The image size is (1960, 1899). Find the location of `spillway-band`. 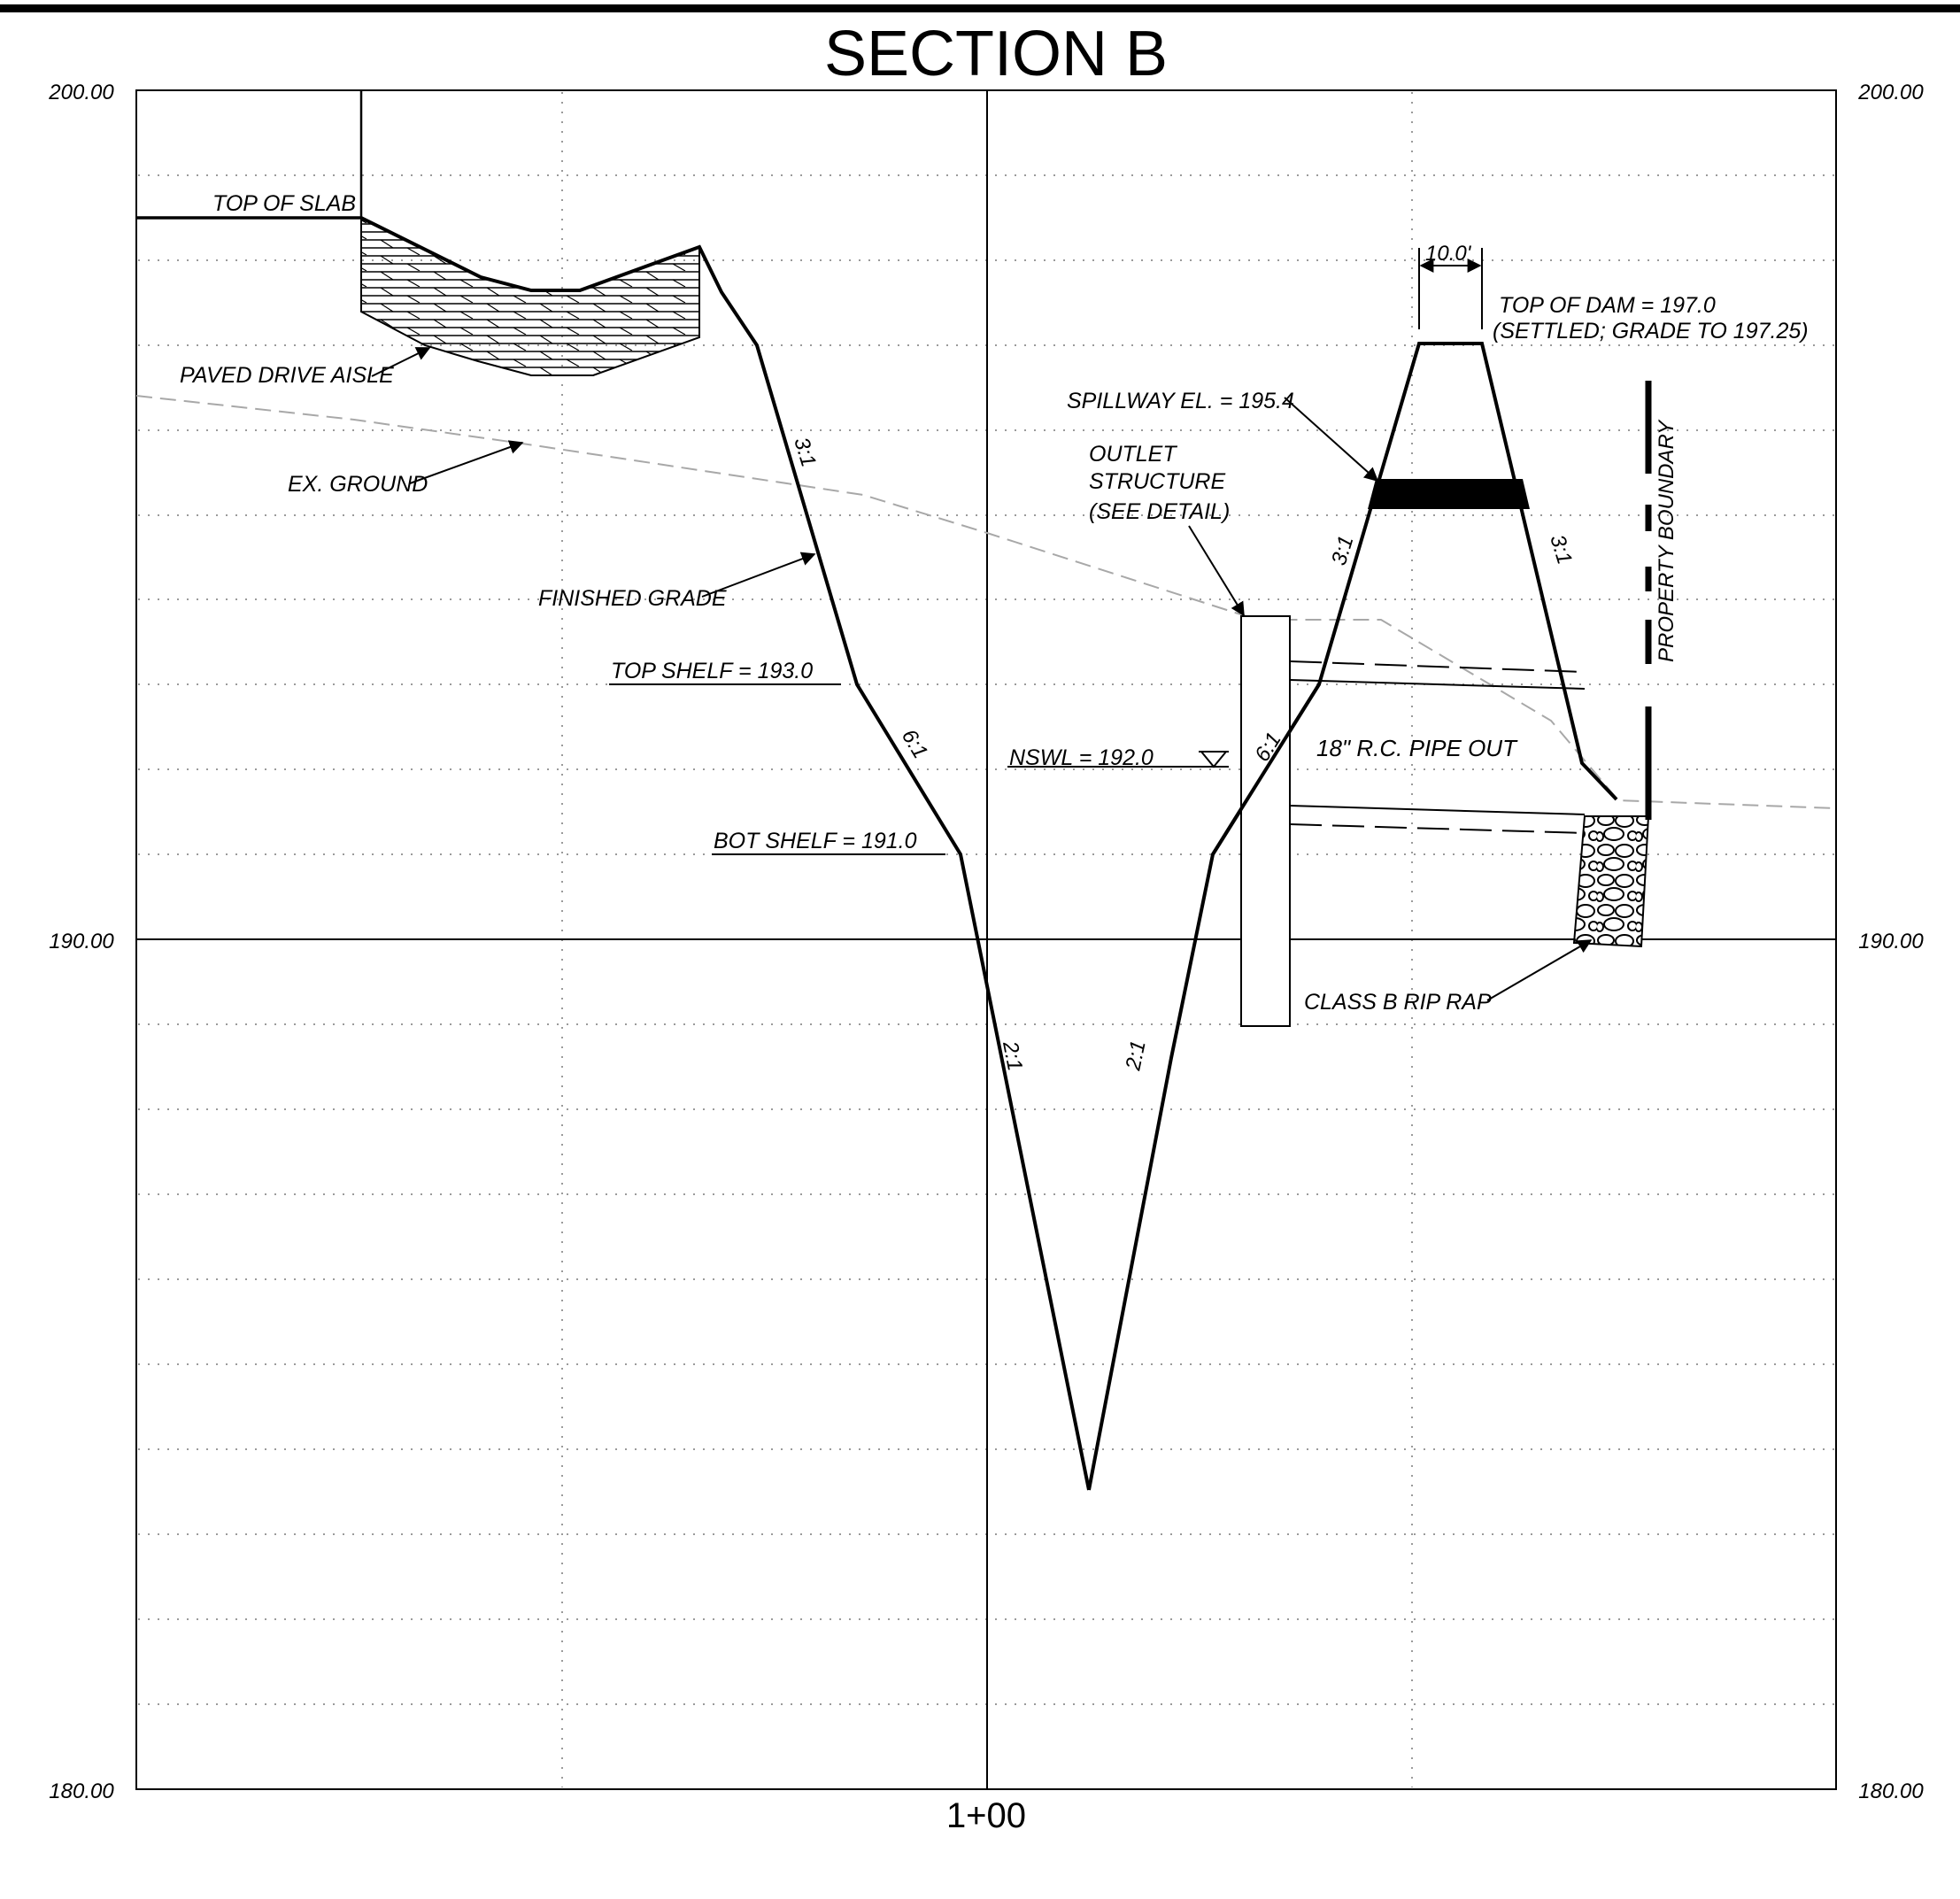

spillway-band is located at coordinates (1449, 494).